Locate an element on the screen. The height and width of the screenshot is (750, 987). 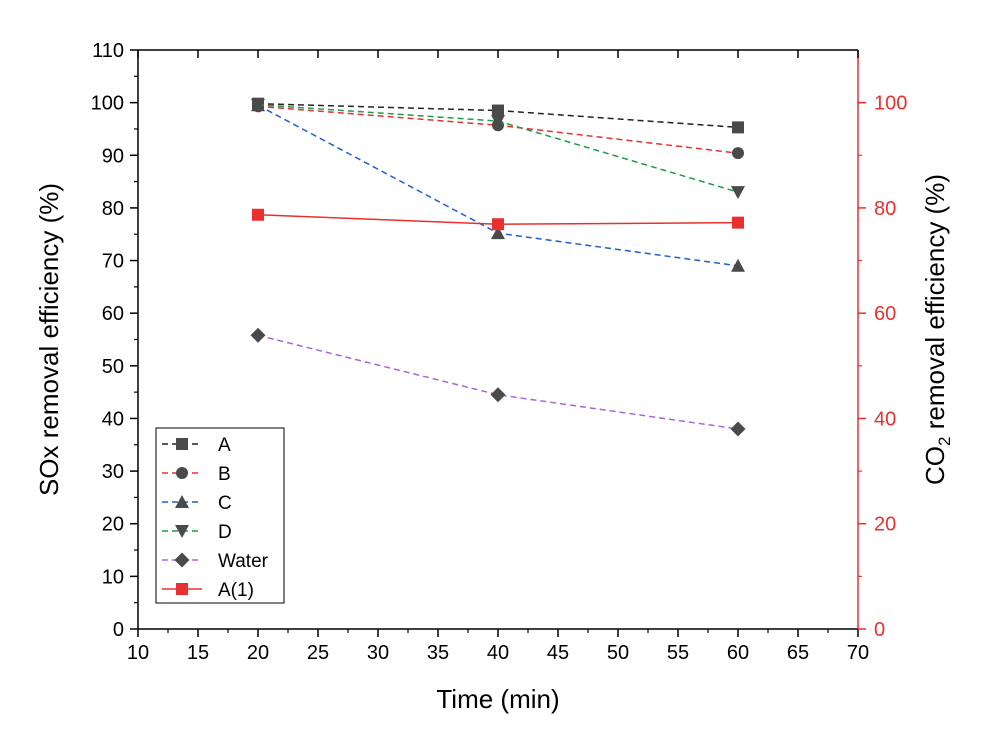
y2-tick-label: 40 is located at coordinates (885, 419).